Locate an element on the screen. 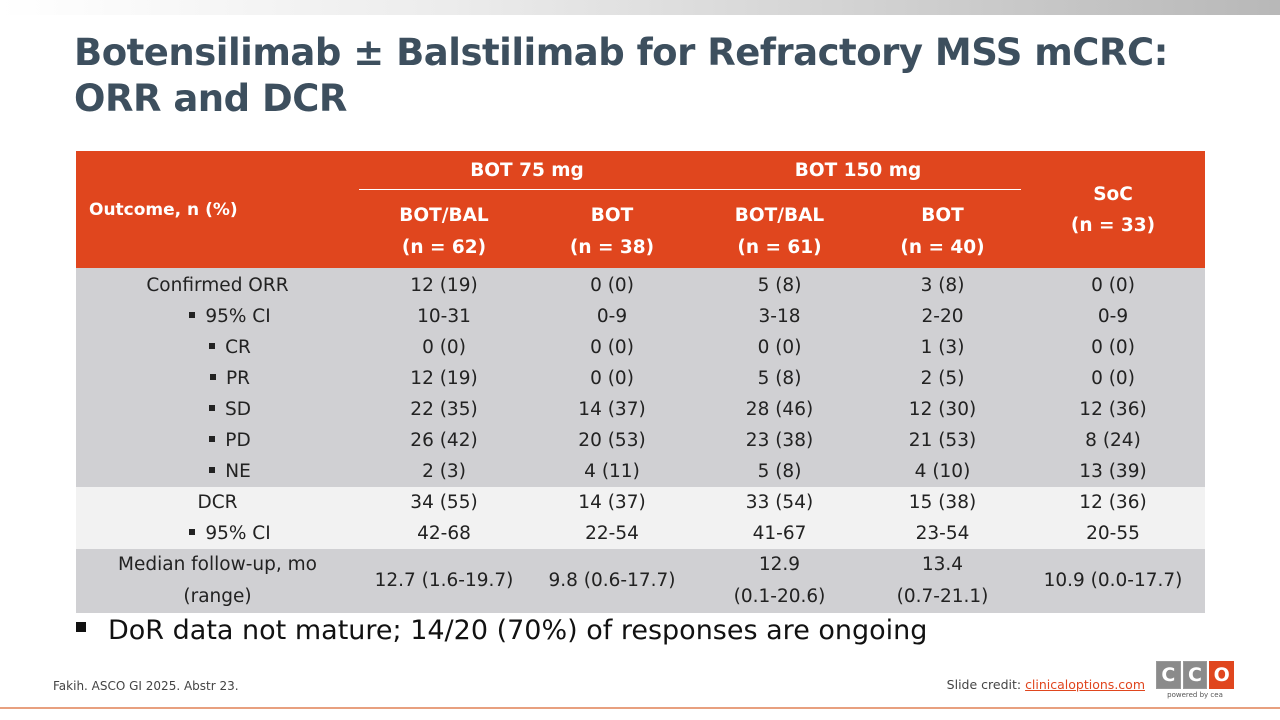 This screenshot has height=720, width=1280. row-label: NE is located at coordinates (238, 471).